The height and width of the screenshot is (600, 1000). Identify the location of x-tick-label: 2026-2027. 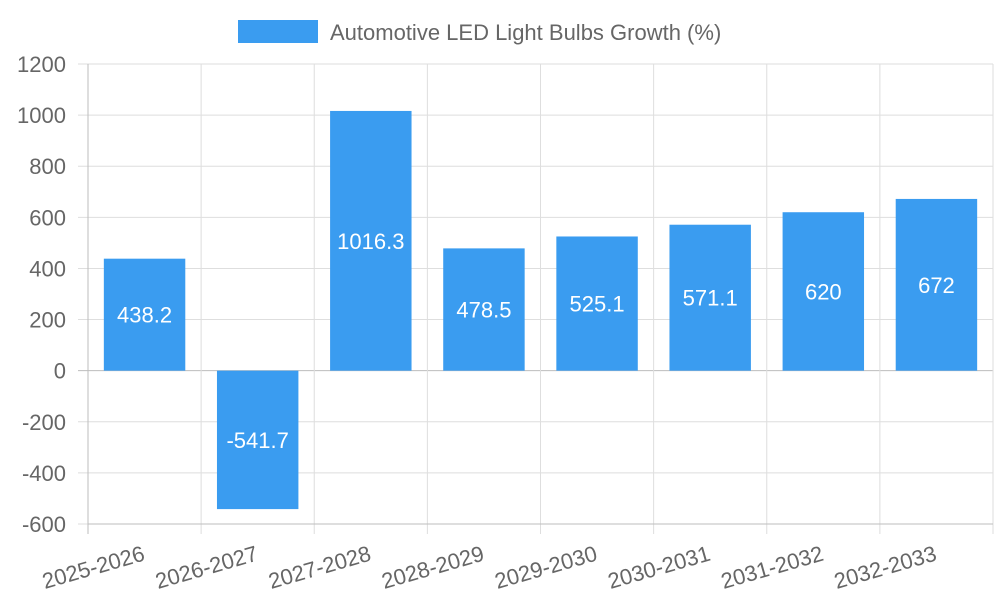
(206, 567).